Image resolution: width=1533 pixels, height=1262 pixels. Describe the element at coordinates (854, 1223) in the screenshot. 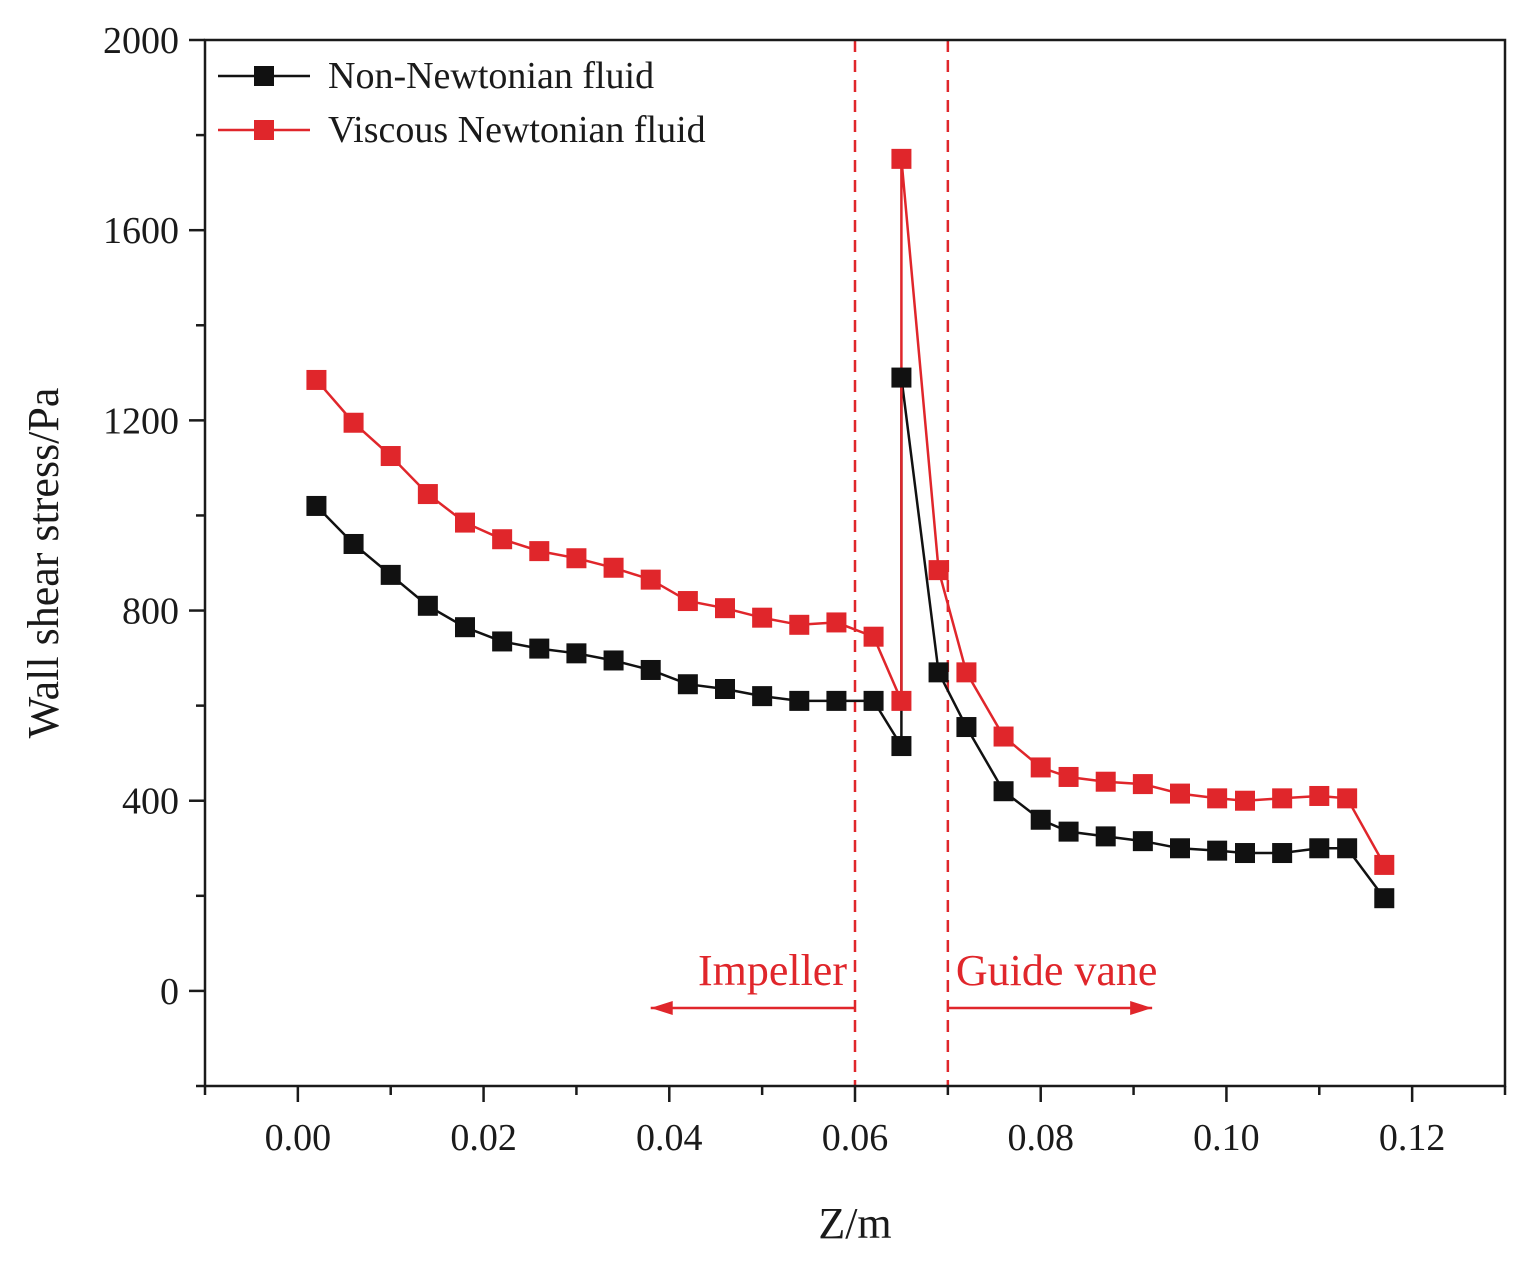

I see `x-axis-title: Z/m` at that location.